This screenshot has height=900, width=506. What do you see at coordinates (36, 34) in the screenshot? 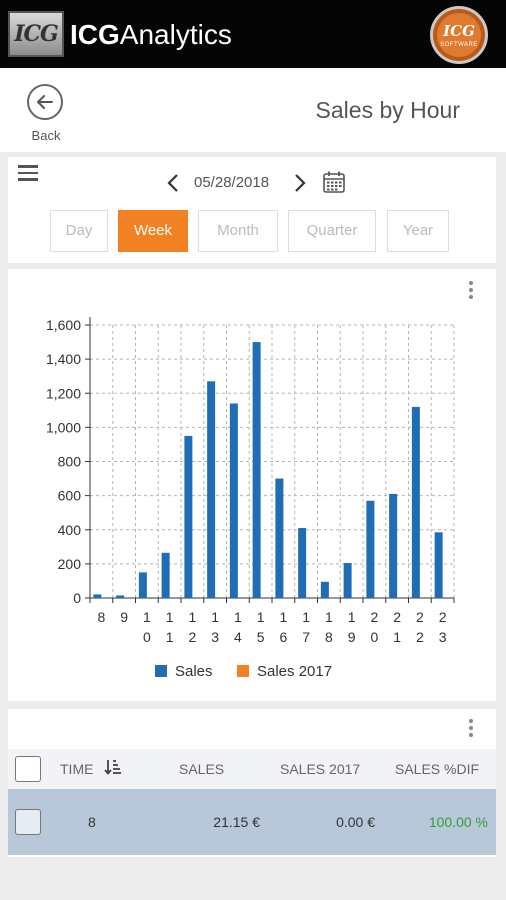
I see `icg-logo: ICG` at bounding box center [36, 34].